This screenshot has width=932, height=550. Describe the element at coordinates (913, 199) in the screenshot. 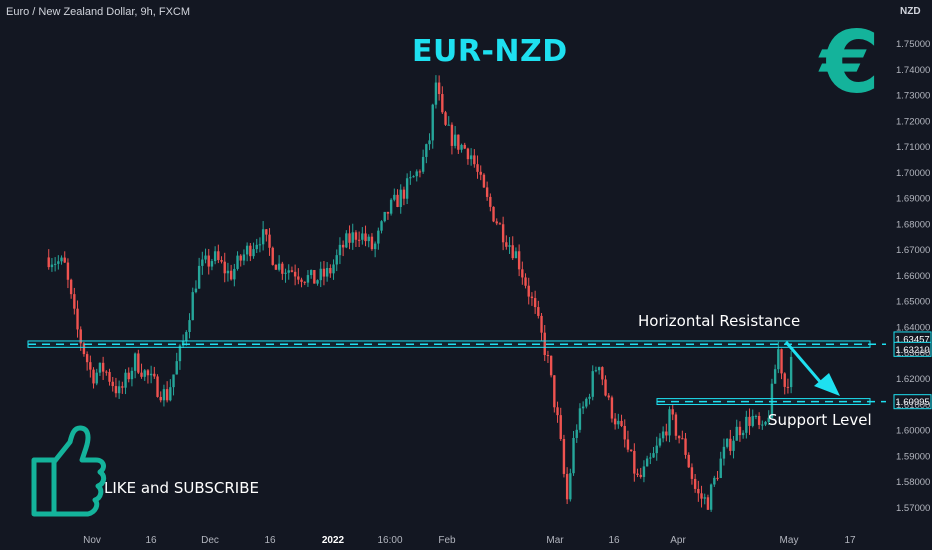

I see `y-tick-label: 1.69000` at that location.